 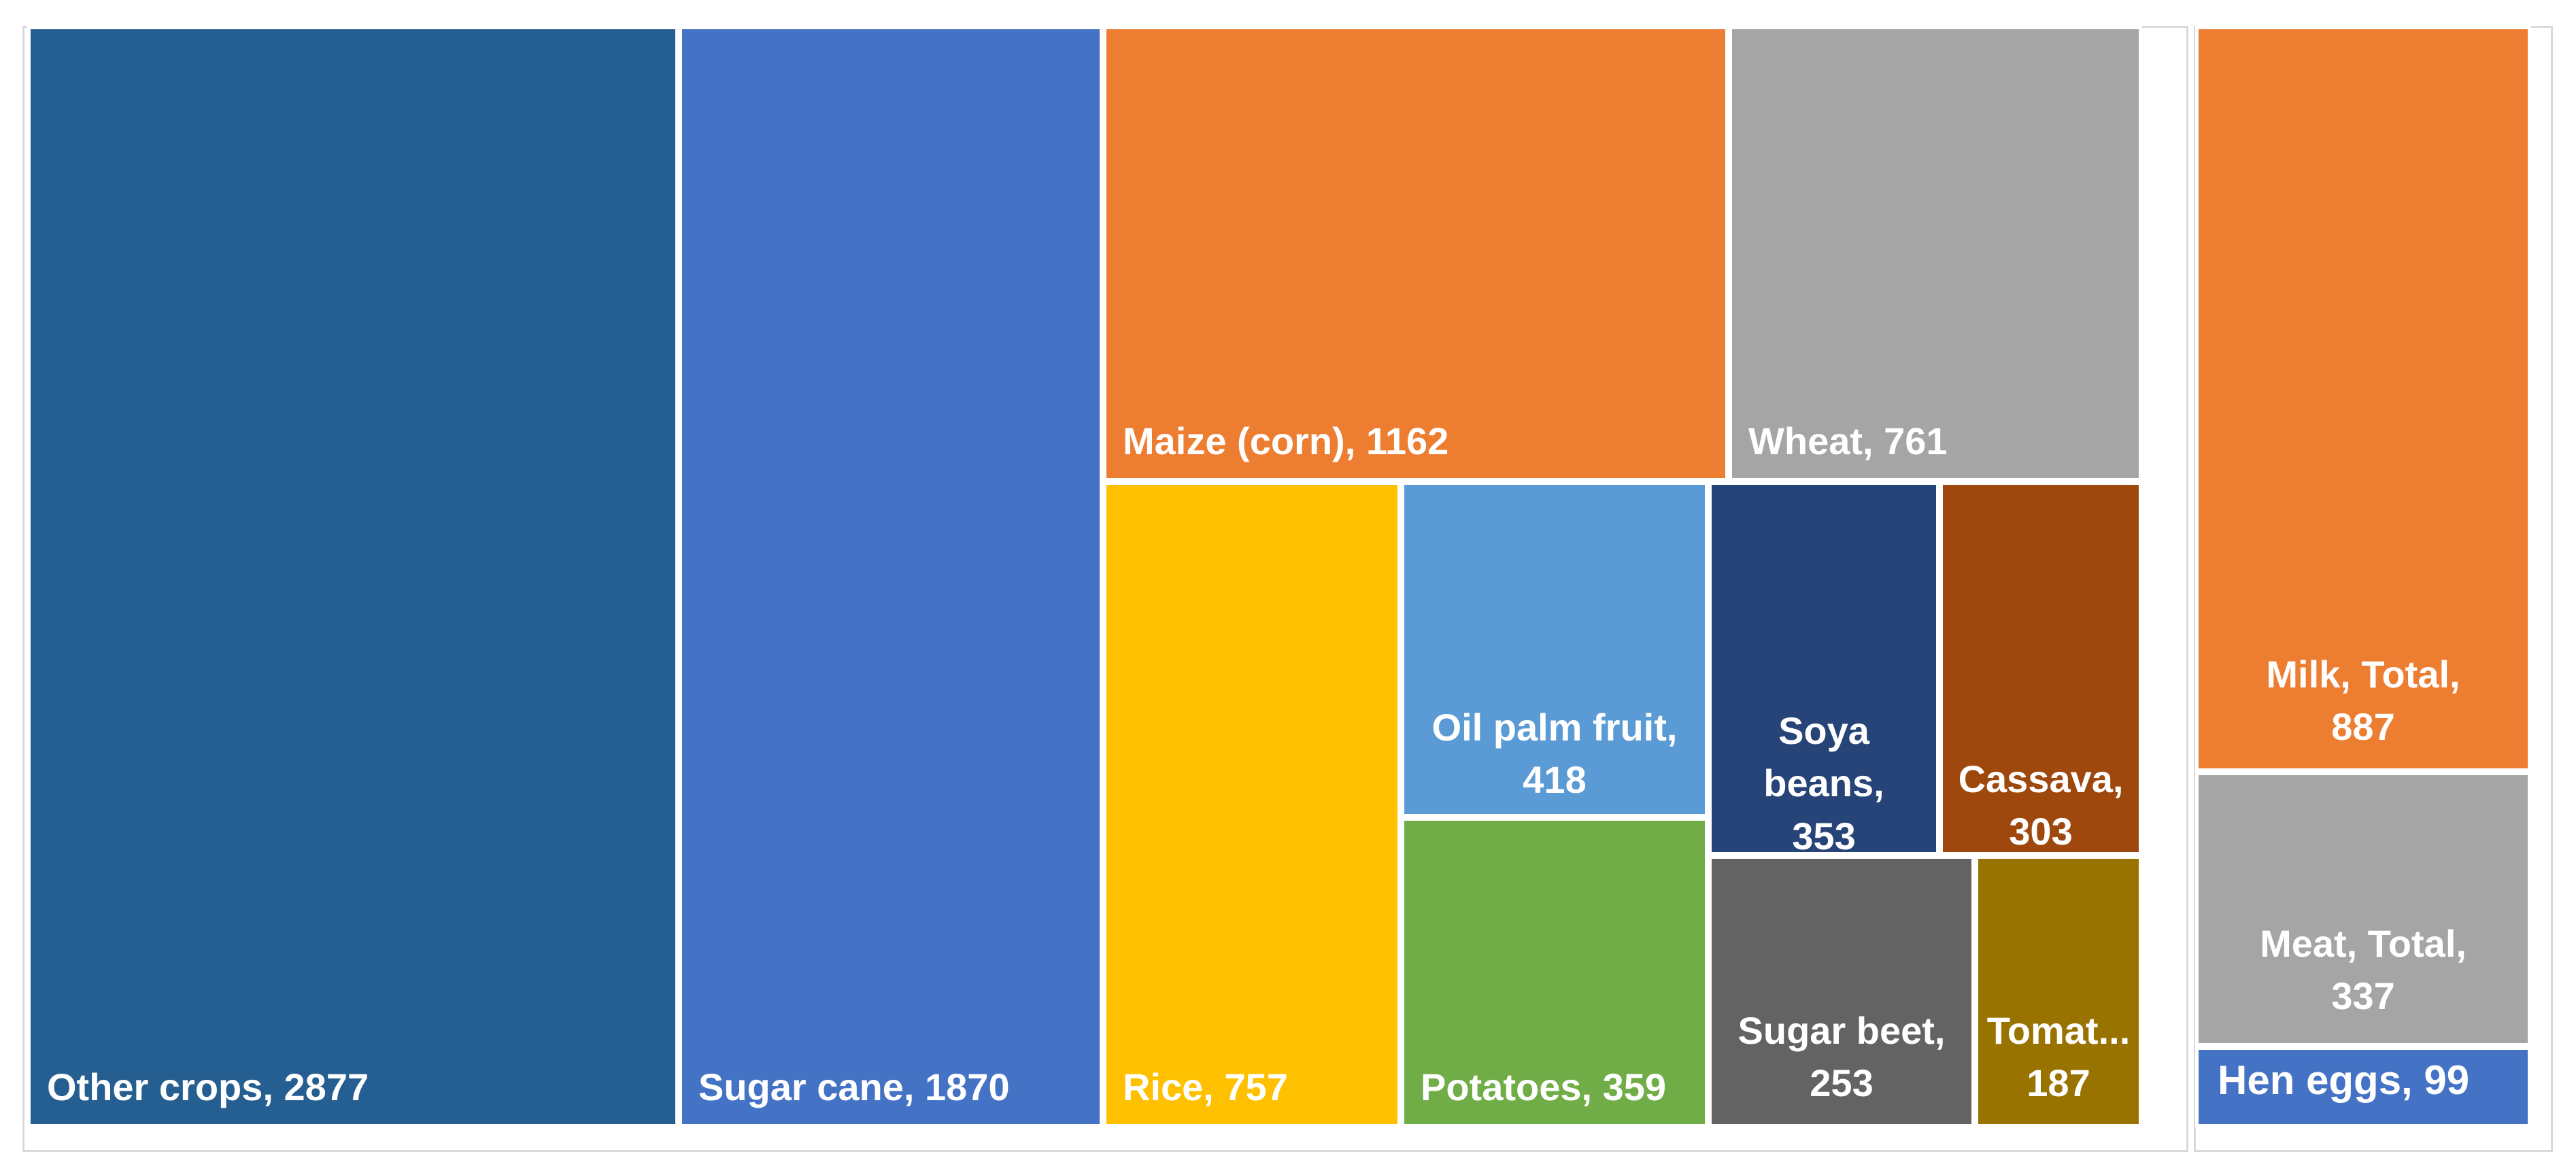 What do you see at coordinates (1555, 779) in the screenshot?
I see `treemap-label-line: 418` at bounding box center [1555, 779].